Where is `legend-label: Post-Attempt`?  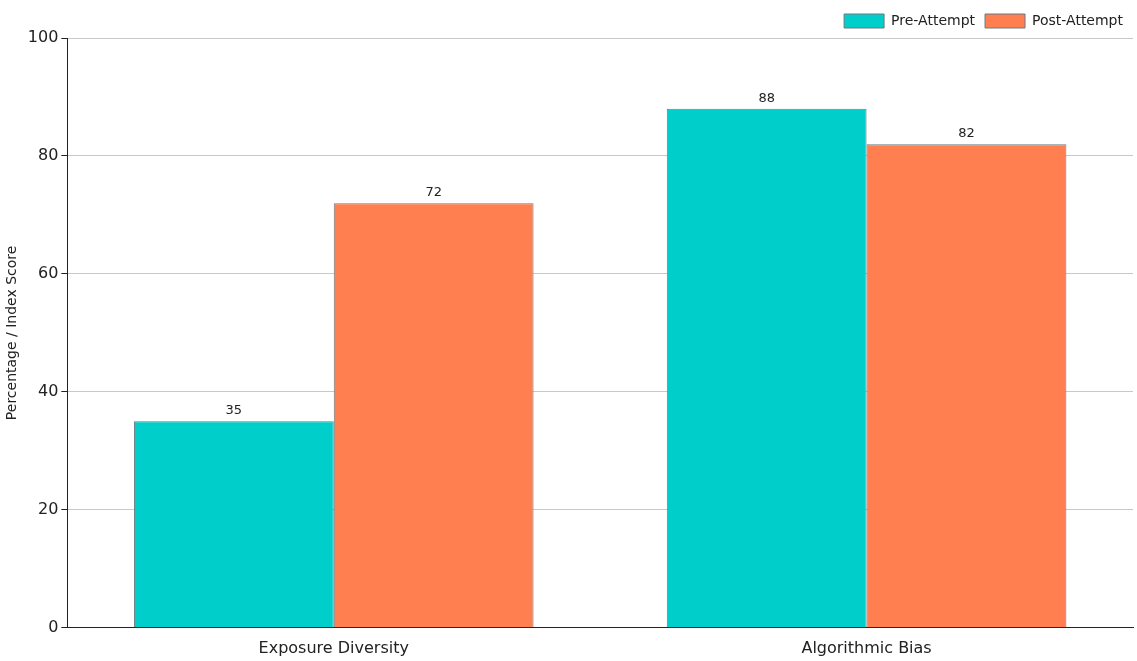
legend-label: Post-Attempt is located at coordinates (1078, 19).